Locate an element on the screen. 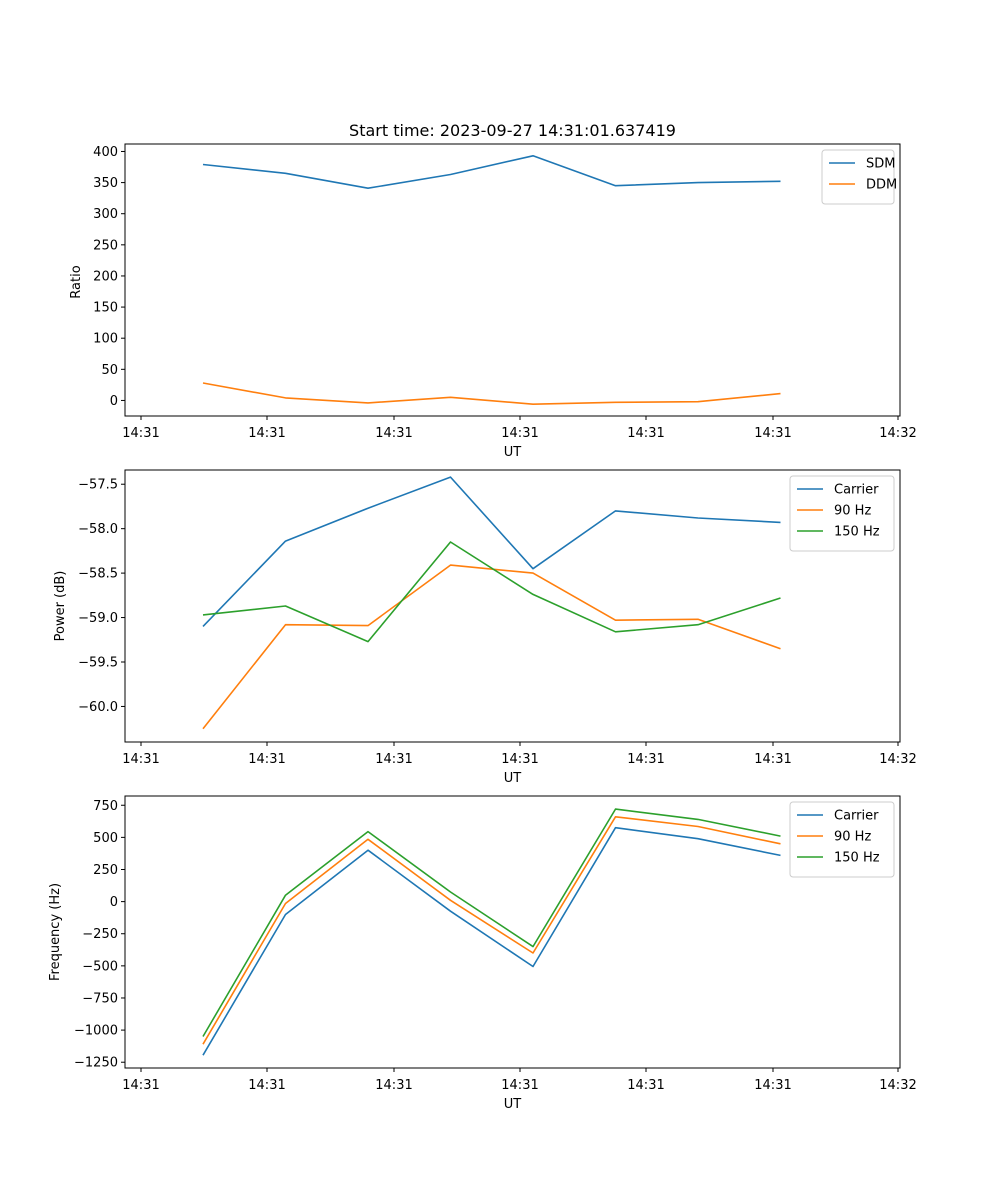 This screenshot has height=1200, width=1000. y-tick-label: −500 is located at coordinates (100, 966).